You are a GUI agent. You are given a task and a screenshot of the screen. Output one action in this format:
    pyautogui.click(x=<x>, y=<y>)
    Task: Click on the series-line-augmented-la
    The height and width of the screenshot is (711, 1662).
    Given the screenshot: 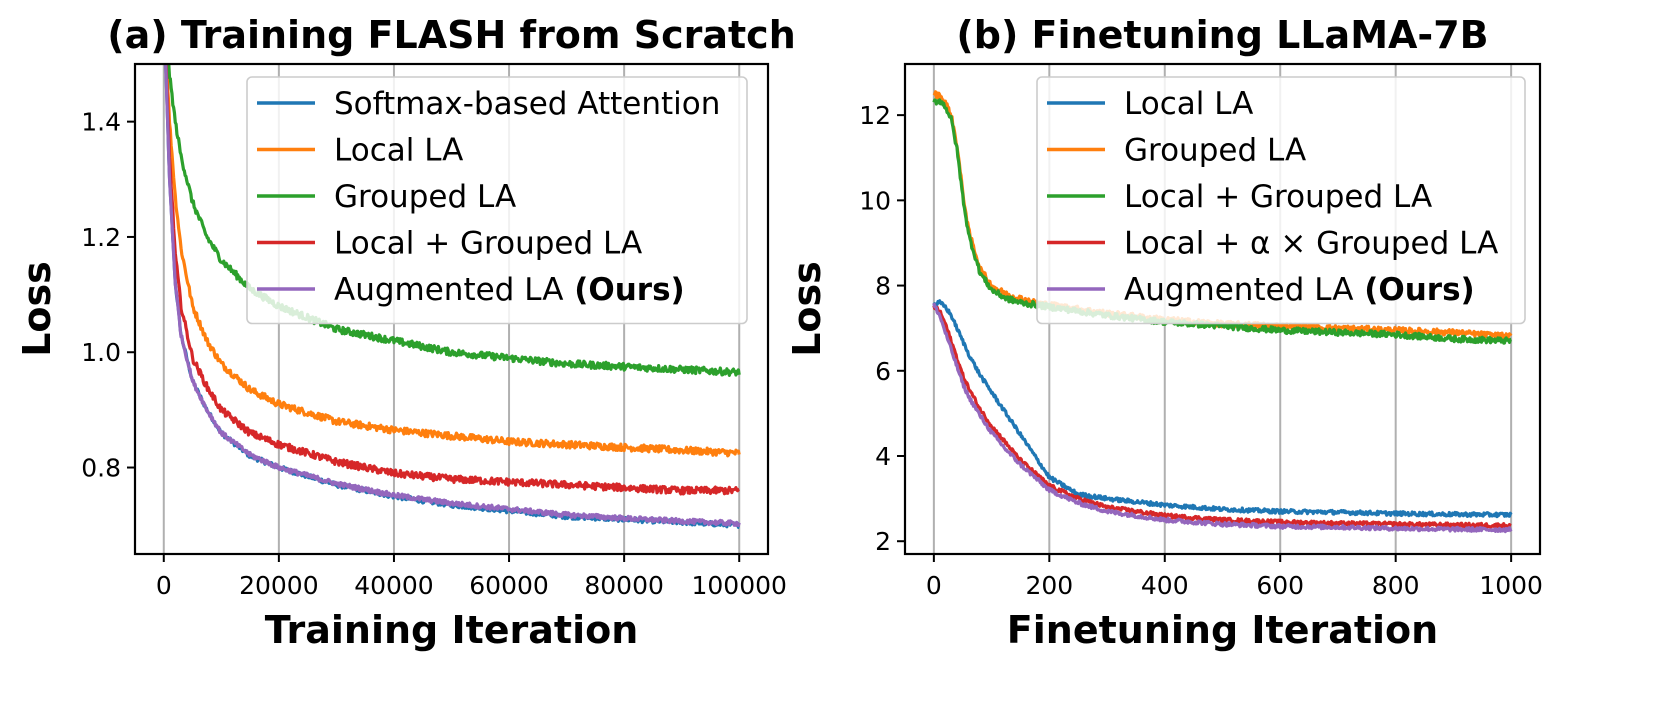 What is the action you would take?
    pyautogui.click(x=1222, y=418)
    